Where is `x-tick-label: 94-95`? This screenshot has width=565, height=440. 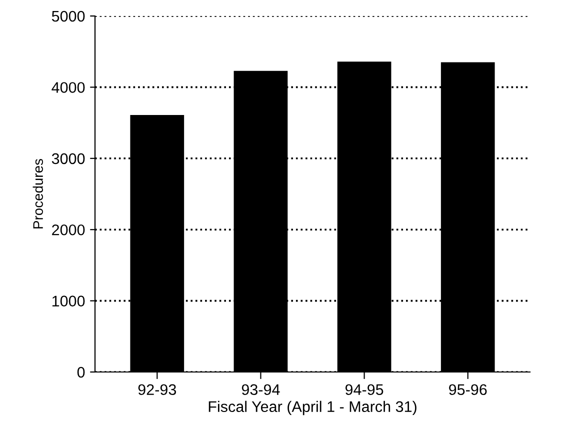
x-tick-label: 94-95 is located at coordinates (364, 390).